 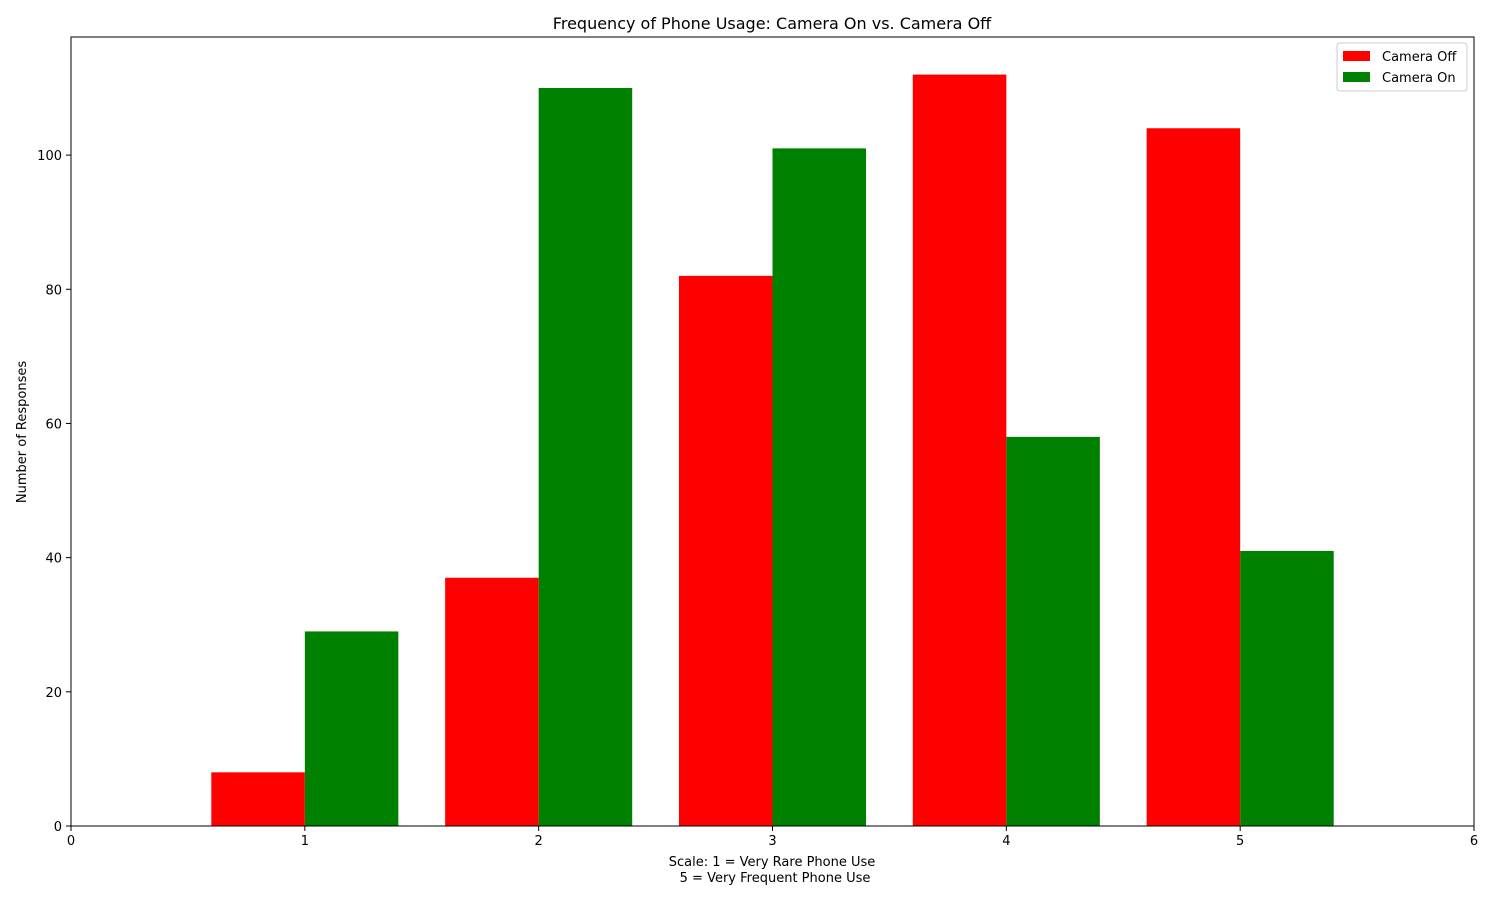 I want to click on x-tick-label: 6, so click(x=1474, y=841).